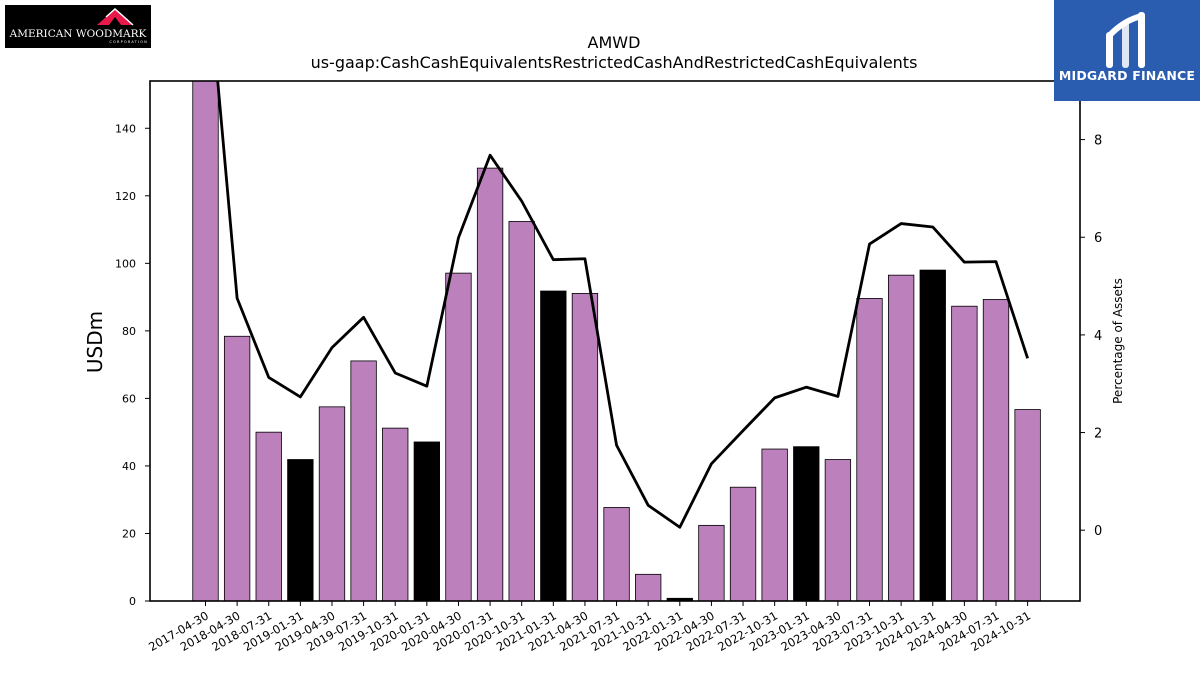 The image size is (1200, 675). I want to click on y-tick-label: 20, so click(129, 533).